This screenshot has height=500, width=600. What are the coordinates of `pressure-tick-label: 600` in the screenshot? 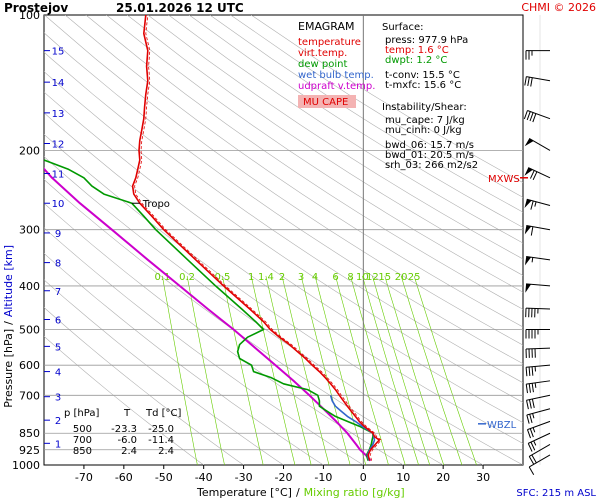 It's located at (29, 365).